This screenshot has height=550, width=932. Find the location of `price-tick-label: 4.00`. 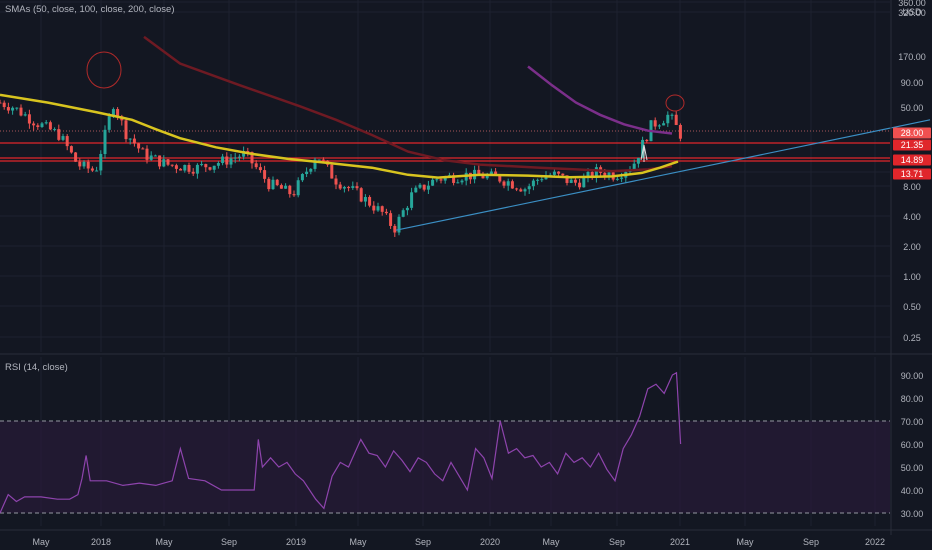

price-tick-label: 4.00 is located at coordinates (912, 217).